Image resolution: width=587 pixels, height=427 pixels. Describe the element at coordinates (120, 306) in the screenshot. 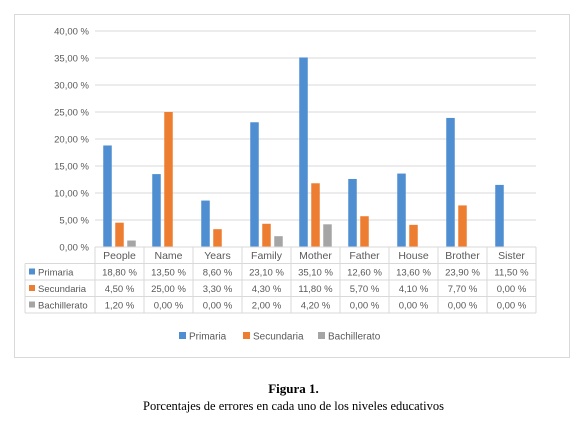

I see `data-table-cell: 1,20 %` at that location.